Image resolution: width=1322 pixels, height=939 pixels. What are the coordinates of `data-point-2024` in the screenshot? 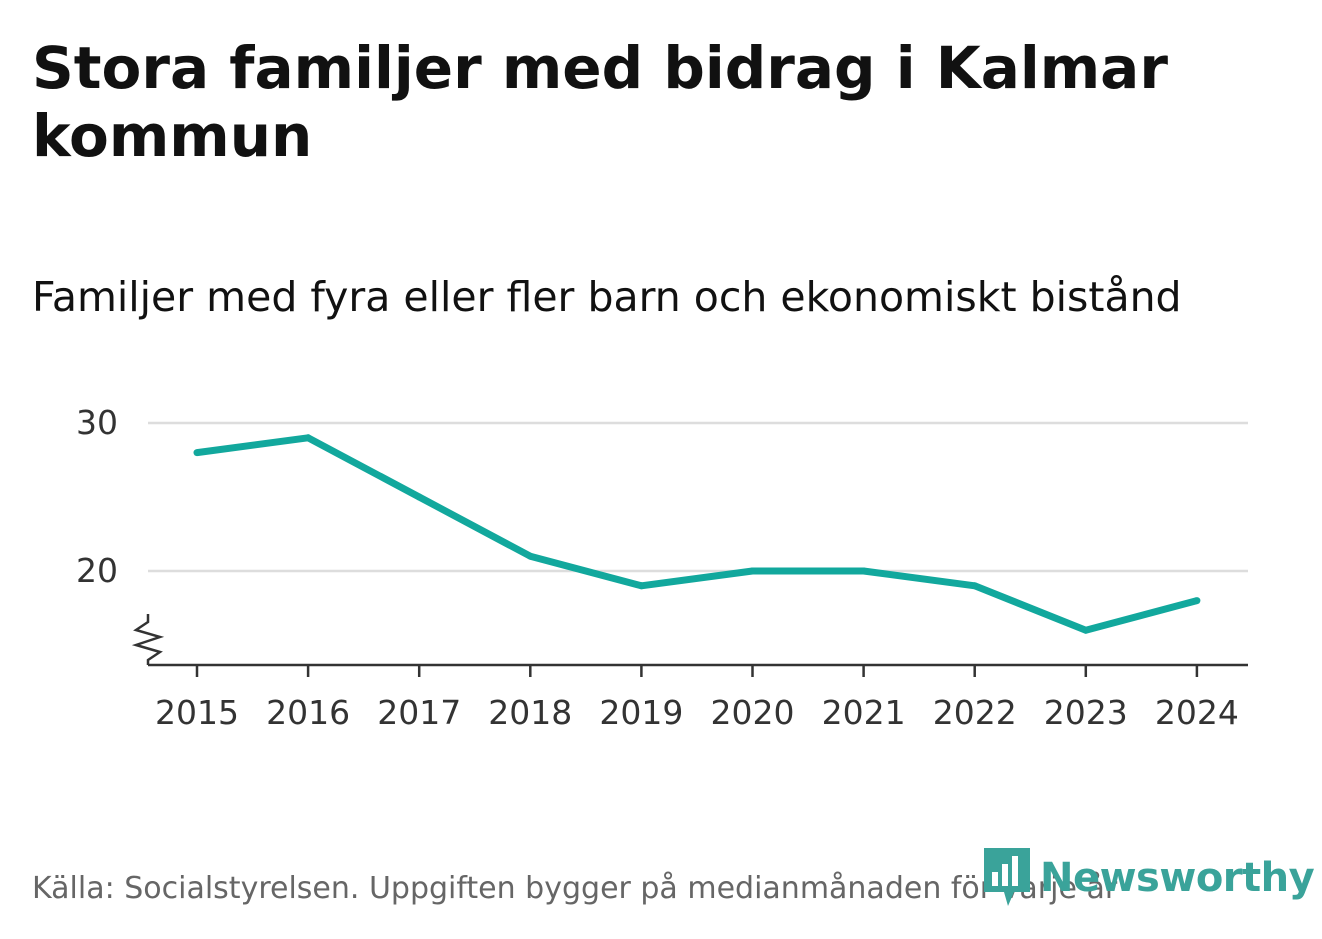 It's located at (1197, 601).